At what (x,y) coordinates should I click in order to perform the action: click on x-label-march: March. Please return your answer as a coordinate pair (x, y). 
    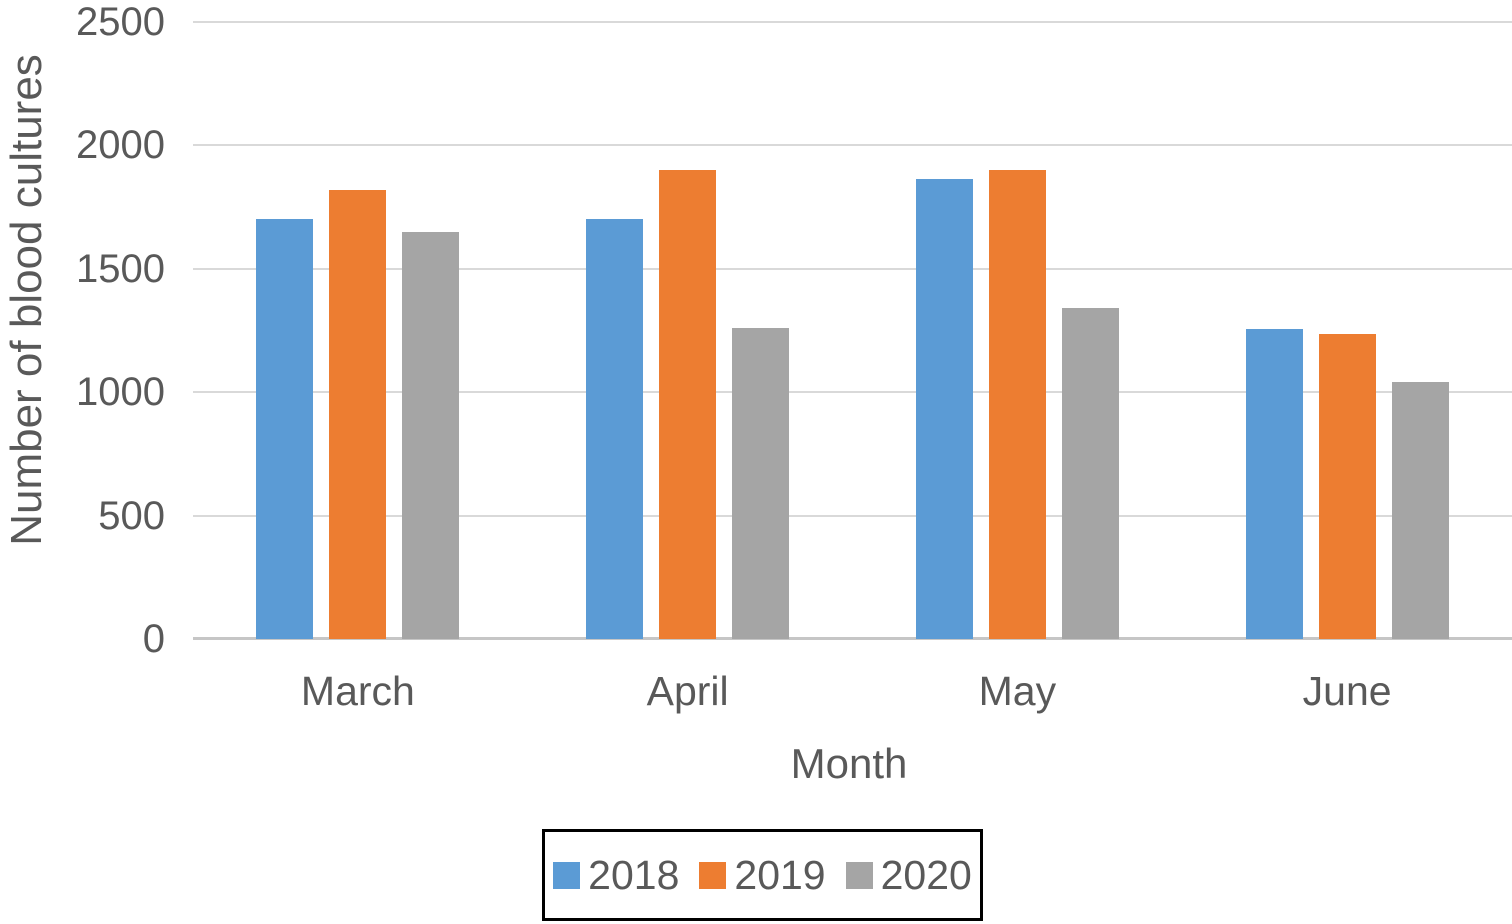
    Looking at the image, I should click on (357, 691).